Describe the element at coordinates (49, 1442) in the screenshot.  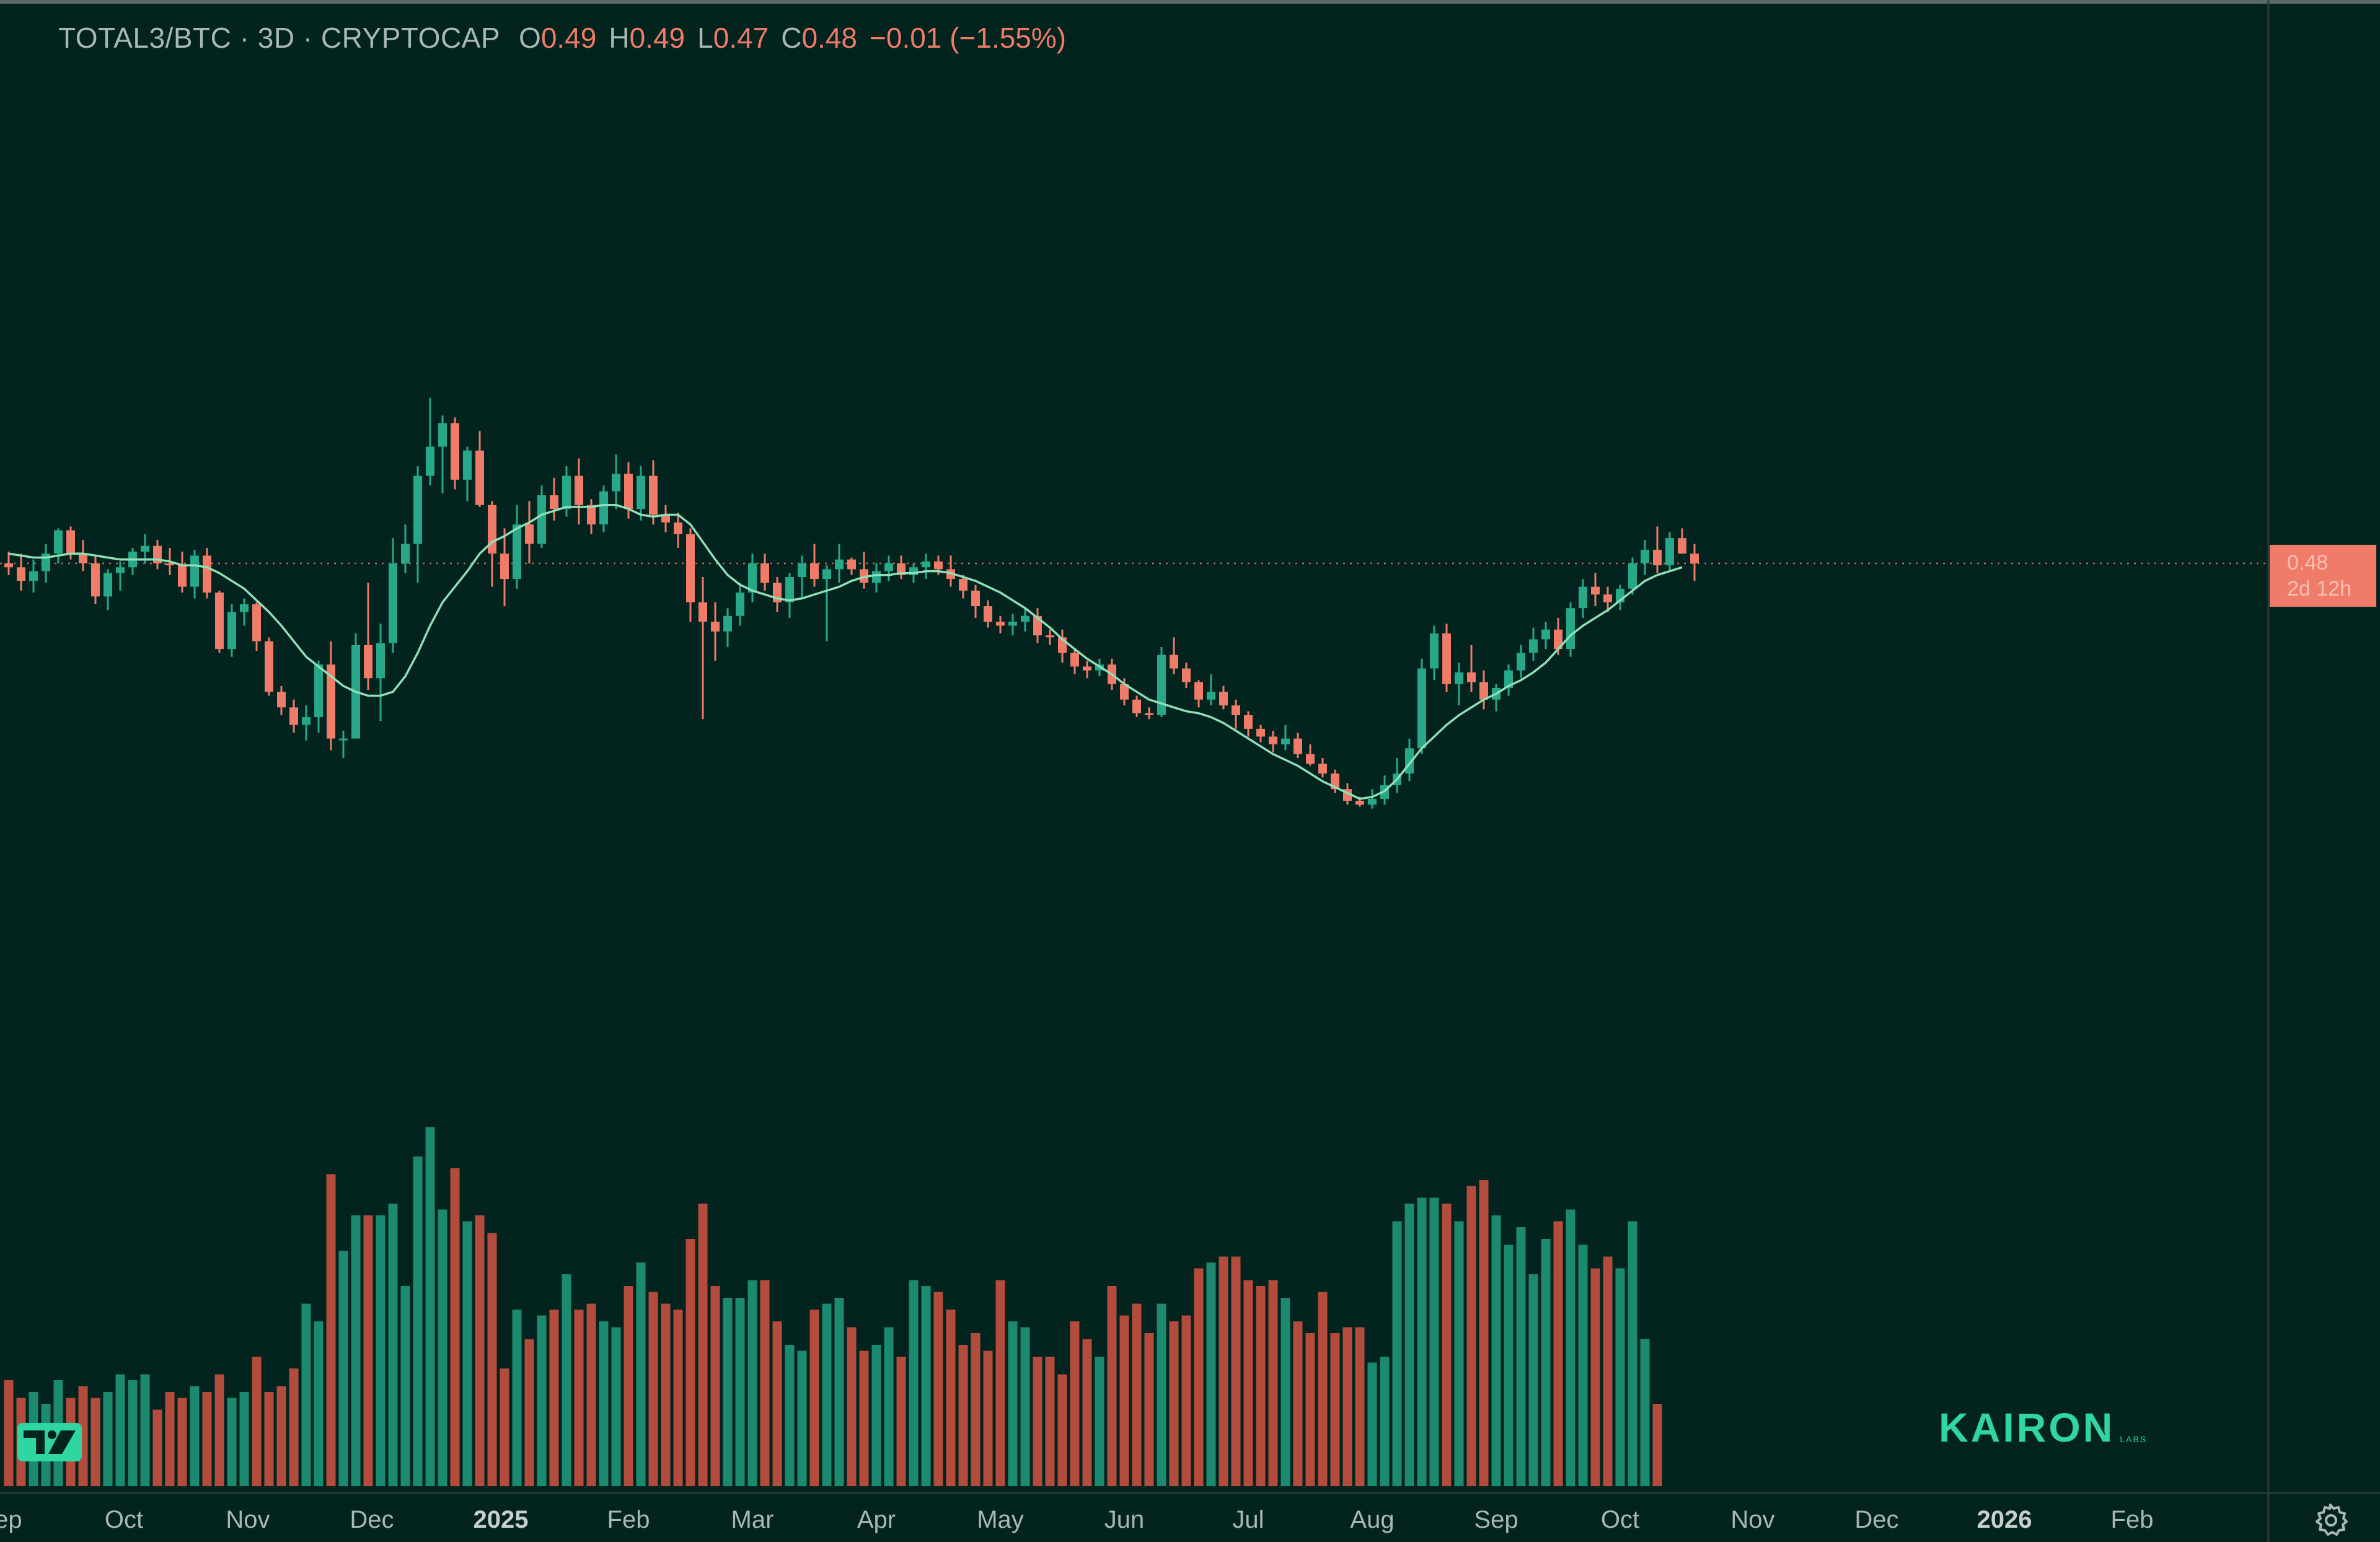
I see `tradingview-logo-icon` at that location.